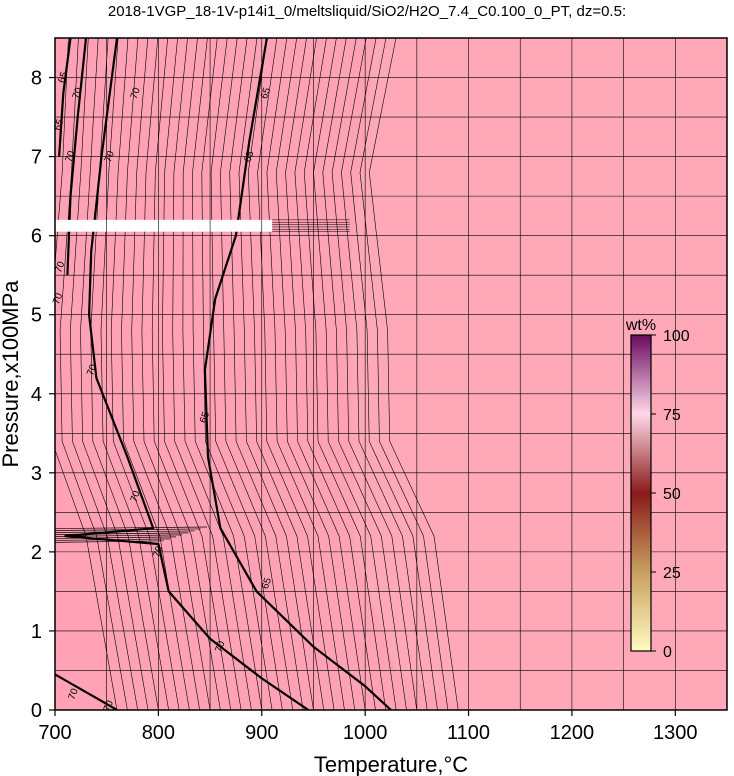  Describe the element at coordinates (640, 325) in the screenshot. I see `colorbar-label: wt%` at that location.